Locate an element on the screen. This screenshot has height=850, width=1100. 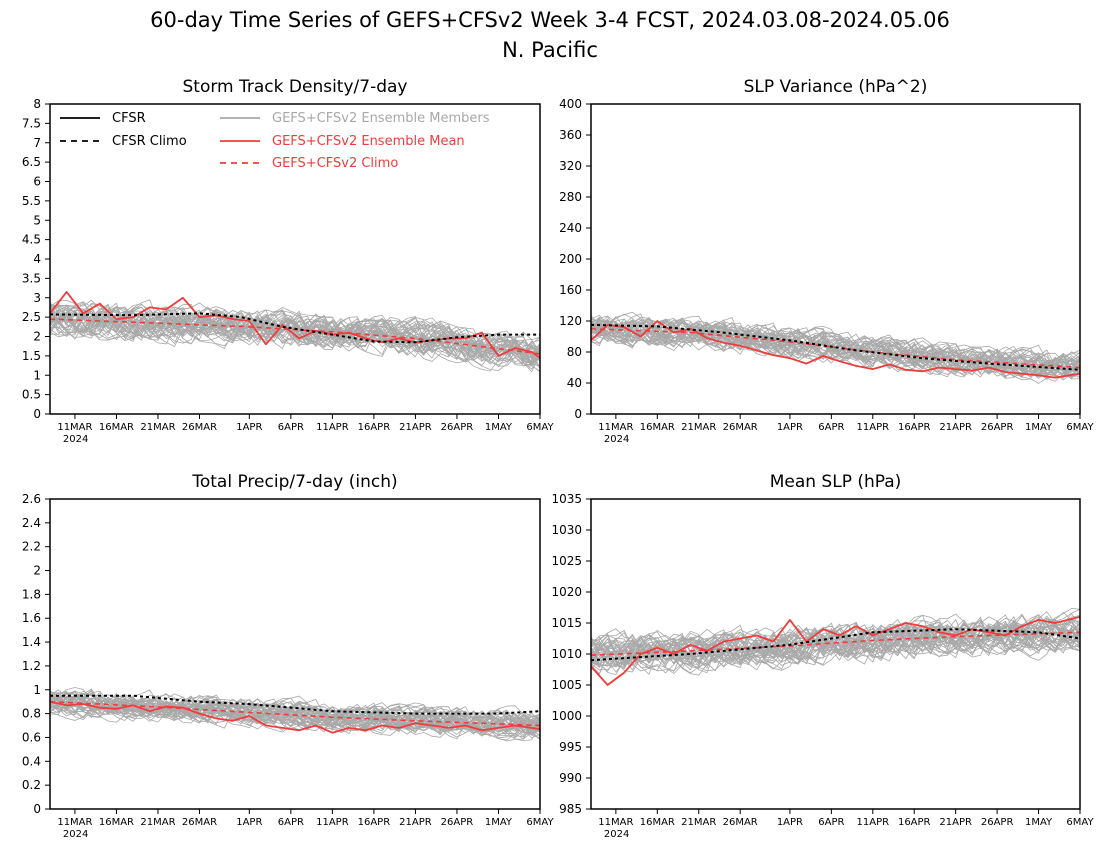
y-tick-label: 1.5 is located at coordinates (31, 356).